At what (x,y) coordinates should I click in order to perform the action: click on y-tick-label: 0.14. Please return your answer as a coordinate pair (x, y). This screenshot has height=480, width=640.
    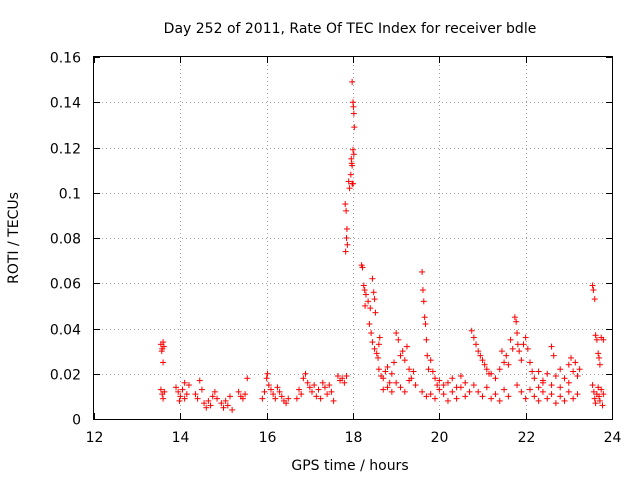
    Looking at the image, I should click on (65, 104).